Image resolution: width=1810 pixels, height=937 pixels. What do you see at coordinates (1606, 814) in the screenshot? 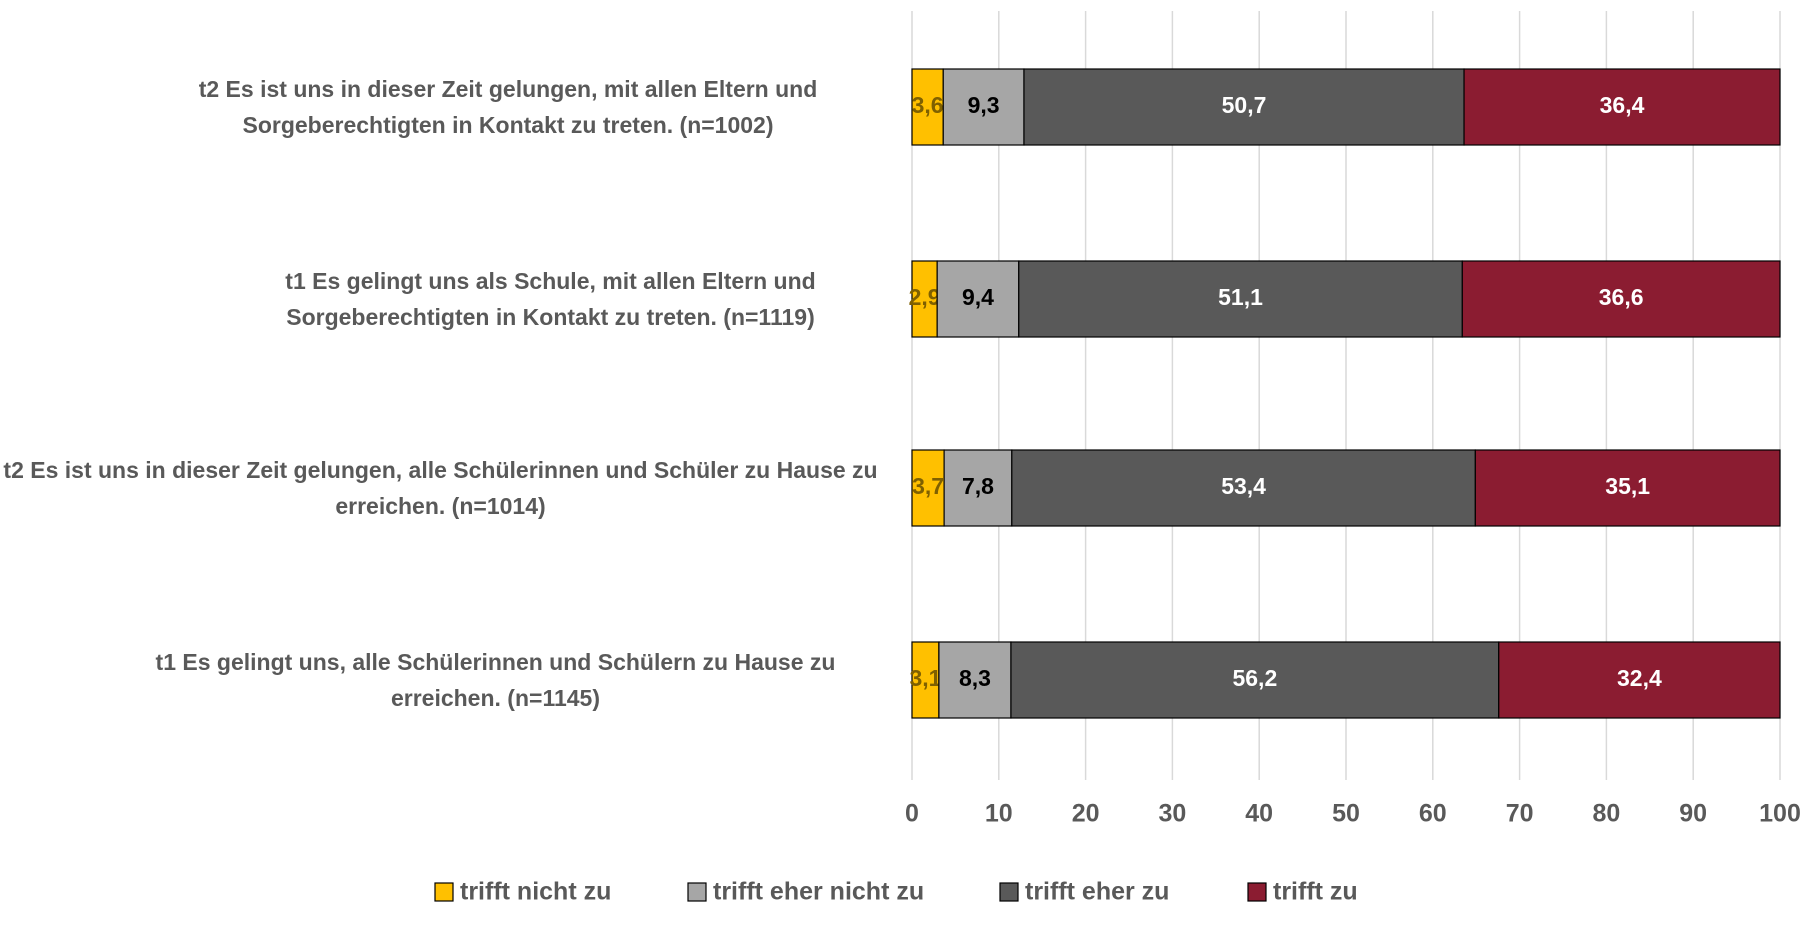
I see `x-tick-label: 80` at bounding box center [1606, 814].